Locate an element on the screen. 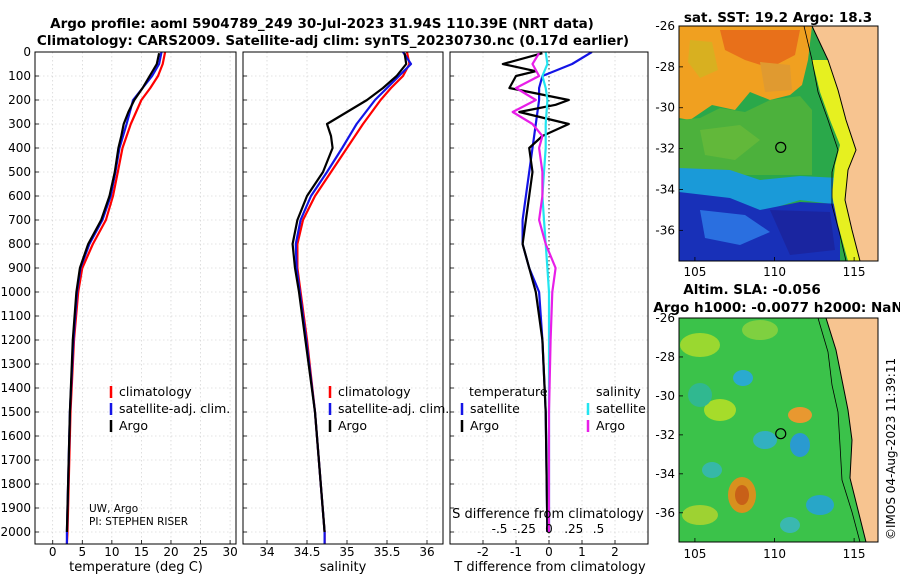  depth-tick-label: 2000 is located at coordinates (15, 532).